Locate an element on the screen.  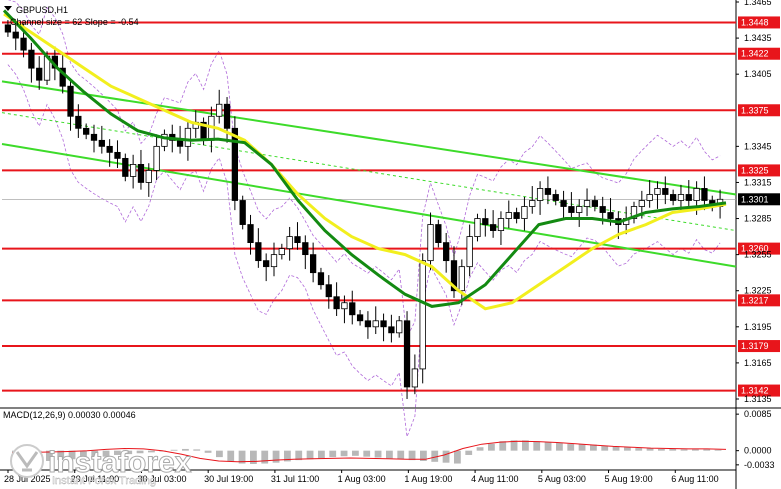
macd-label: MACD(12,26,9) 0.00030 0.00046 is located at coordinates (69, 415).